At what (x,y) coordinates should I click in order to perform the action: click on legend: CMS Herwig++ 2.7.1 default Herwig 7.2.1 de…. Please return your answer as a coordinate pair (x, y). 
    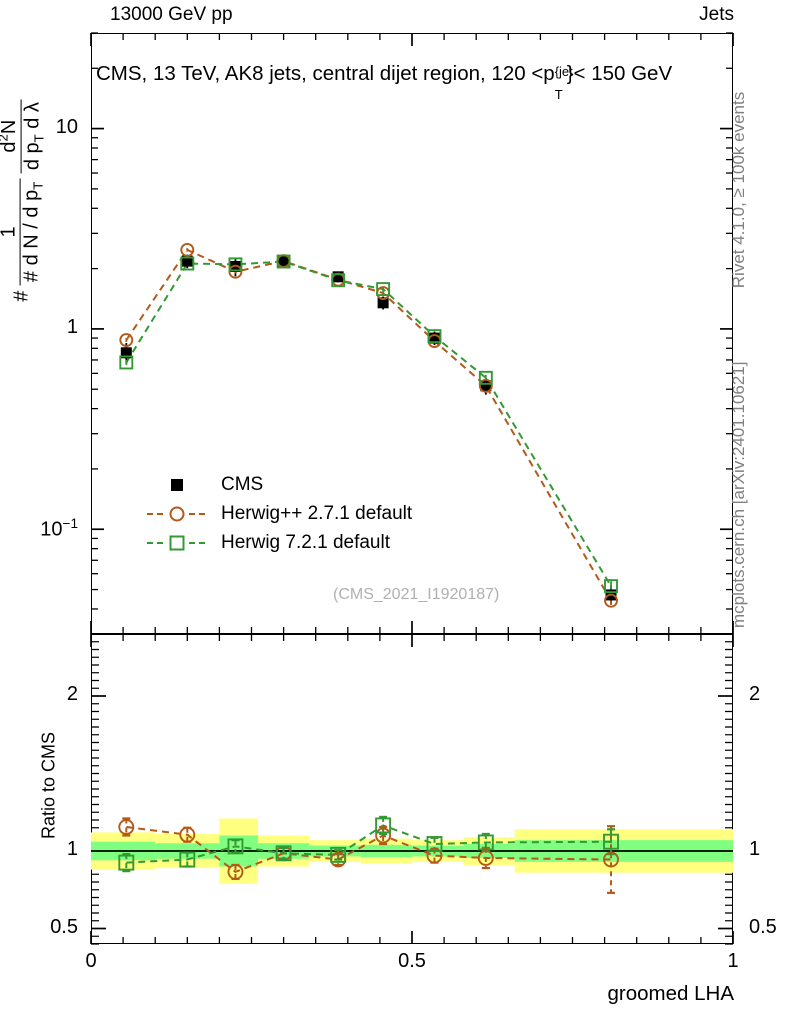
    Looking at the image, I should click on (278, 513).